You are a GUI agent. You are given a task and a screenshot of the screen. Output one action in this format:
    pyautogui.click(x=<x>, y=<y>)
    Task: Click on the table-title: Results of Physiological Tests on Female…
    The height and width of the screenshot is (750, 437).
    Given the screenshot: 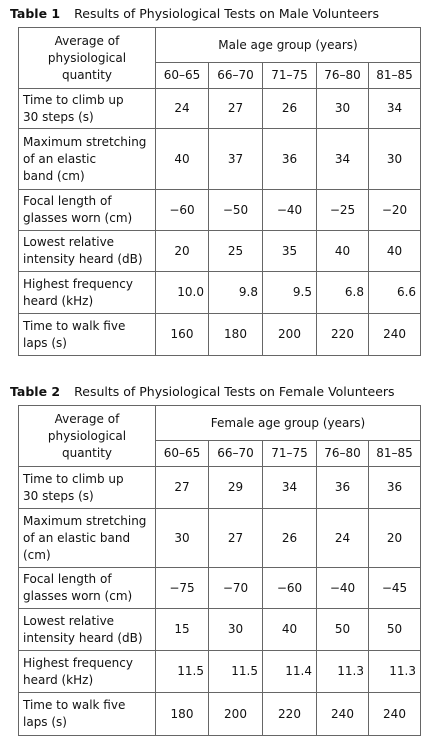 What is the action you would take?
    pyautogui.click(x=234, y=391)
    